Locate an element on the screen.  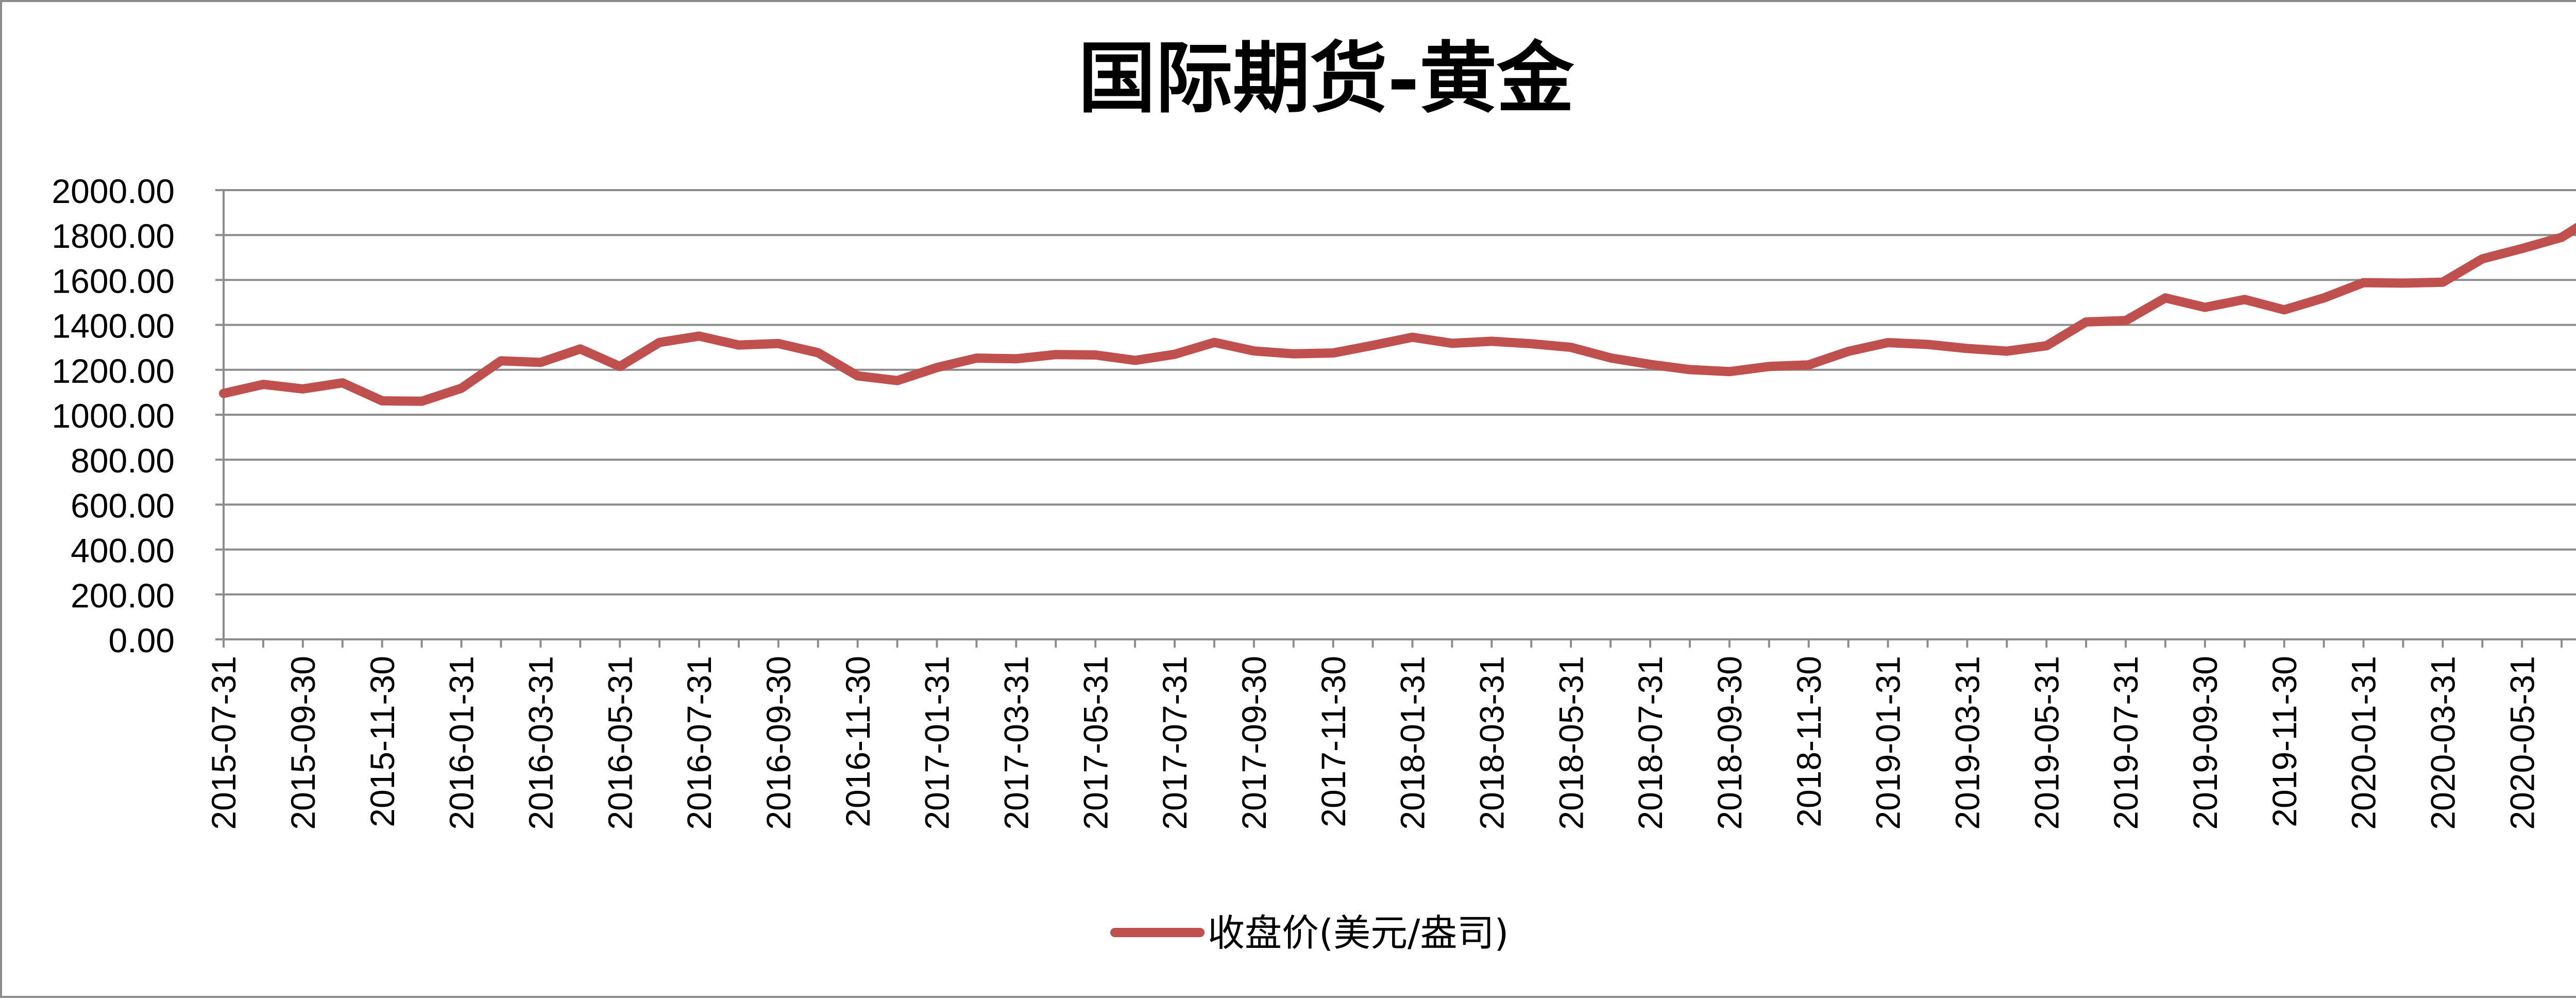
y-tick-label: 1000.00 is located at coordinates (113, 416).